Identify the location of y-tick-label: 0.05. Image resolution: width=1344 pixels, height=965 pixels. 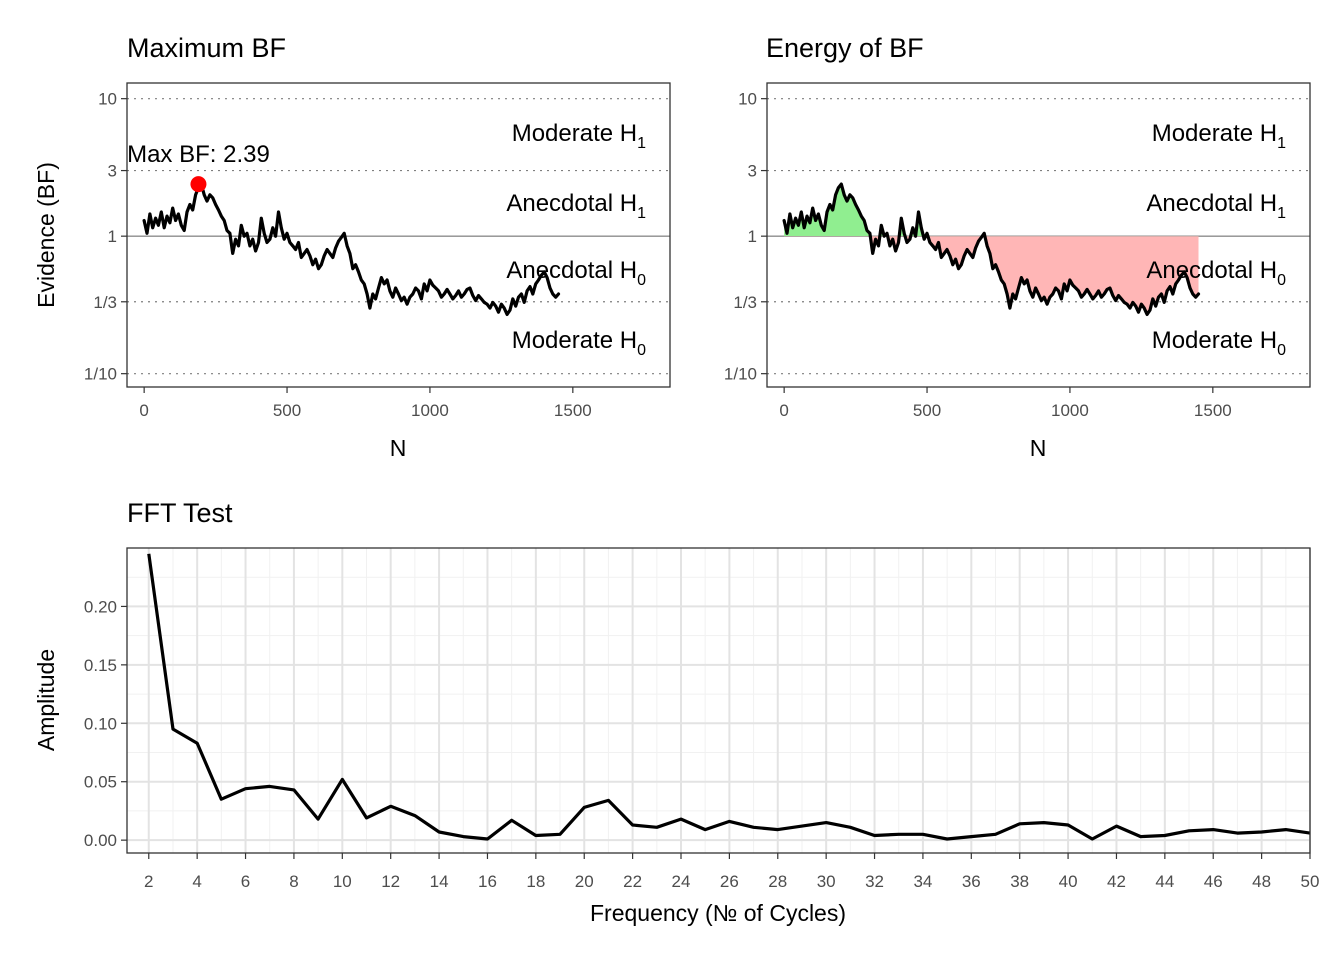
(100, 782).